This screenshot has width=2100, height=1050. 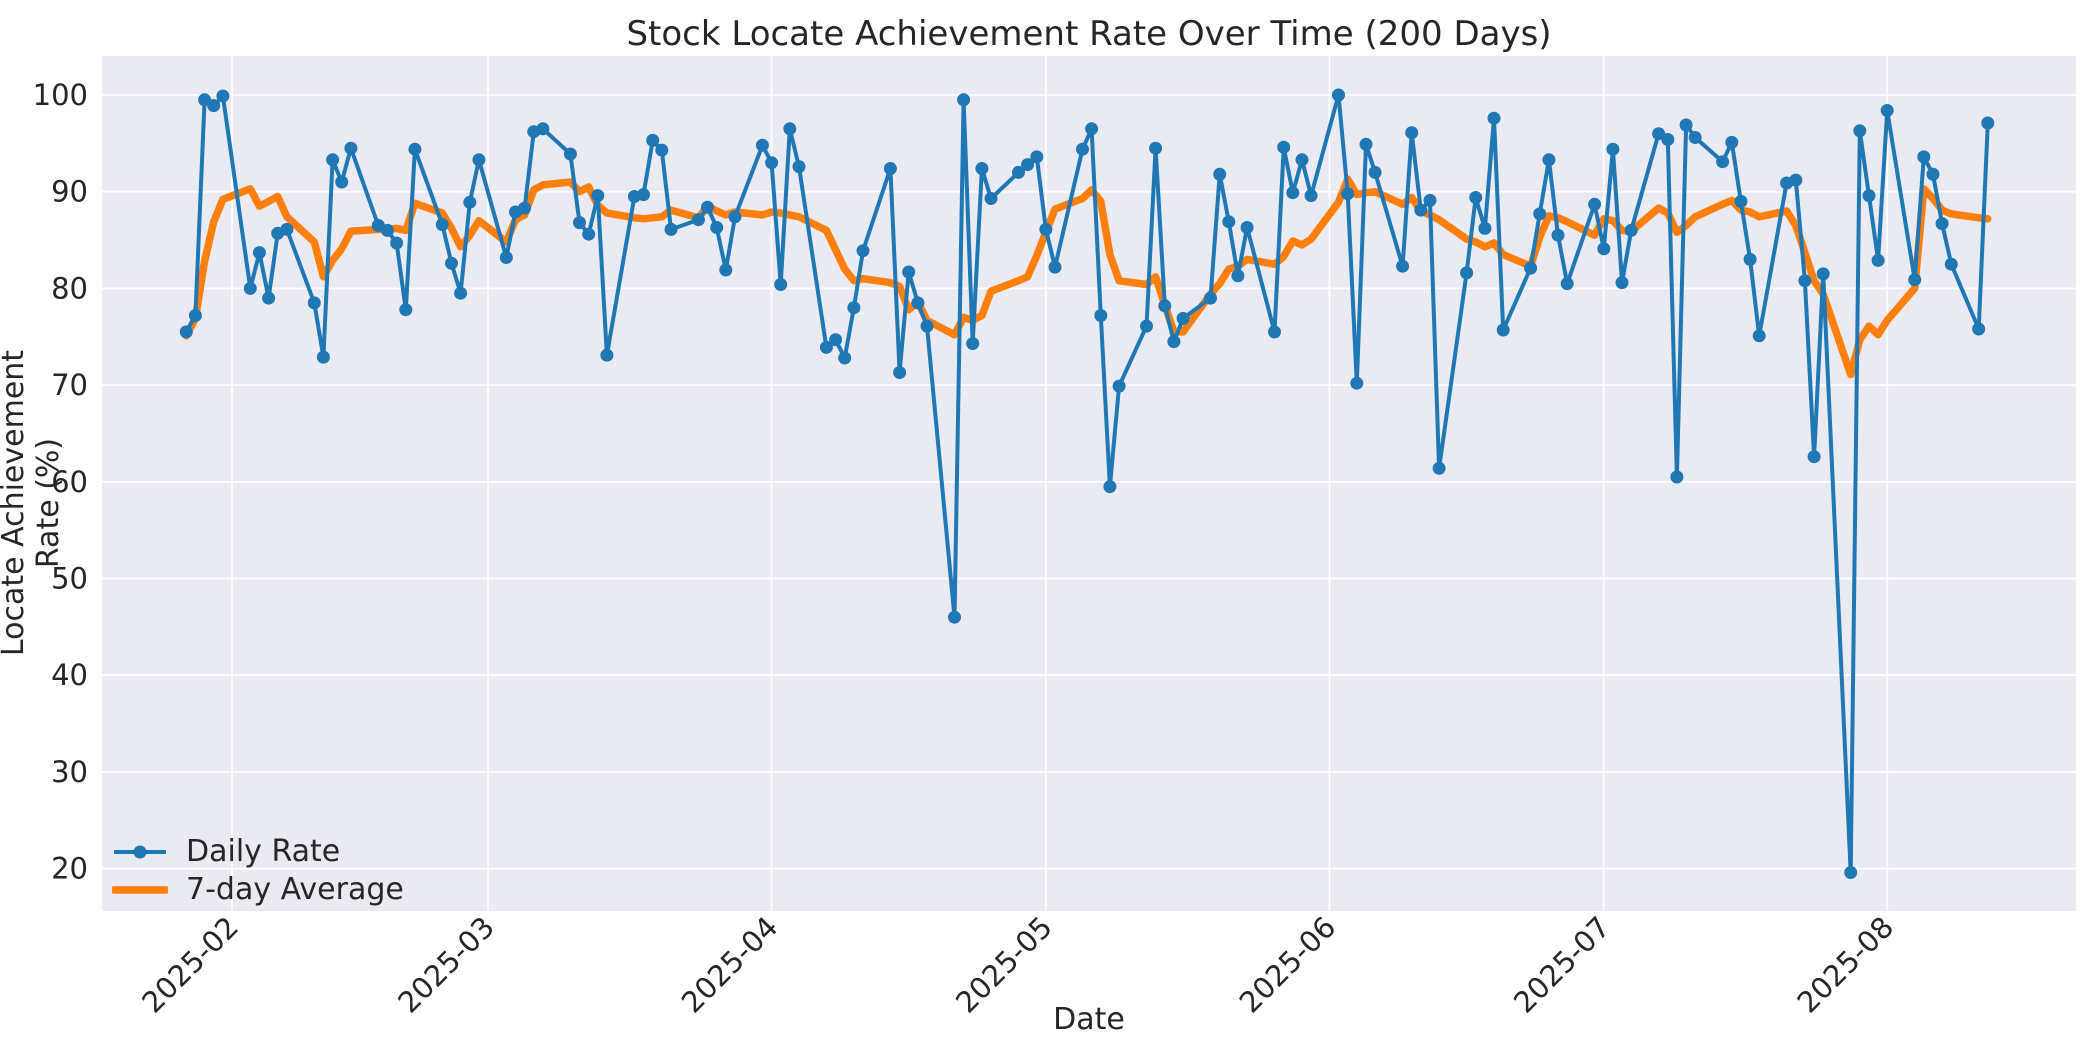 What do you see at coordinates (258, 890) in the screenshot?
I see `legend-item-7day-average: 7-day Average` at bounding box center [258, 890].